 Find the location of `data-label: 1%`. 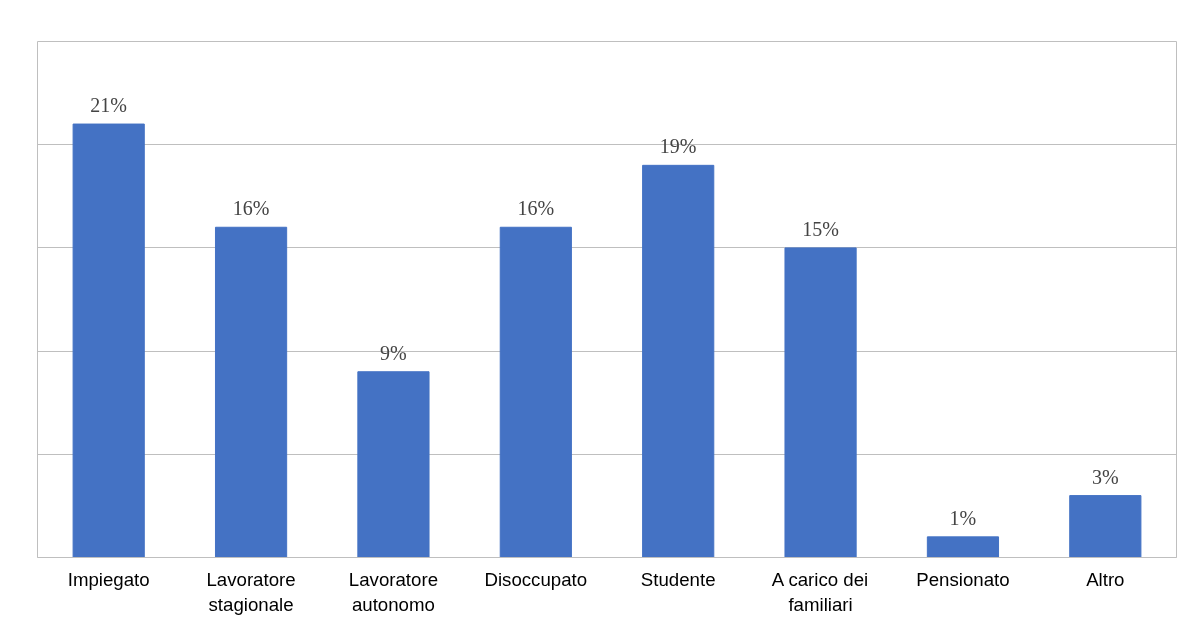

data-label: 1% is located at coordinates (963, 517).